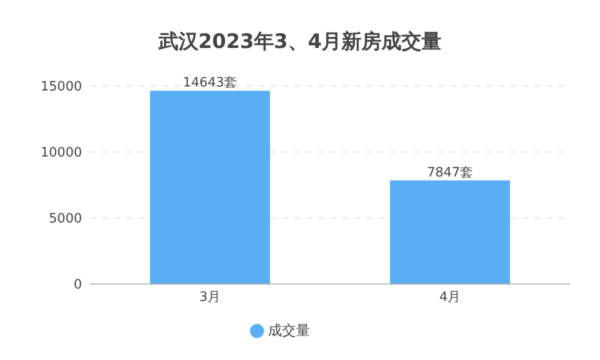  I want to click on legend-label: 成交量, so click(289, 331).